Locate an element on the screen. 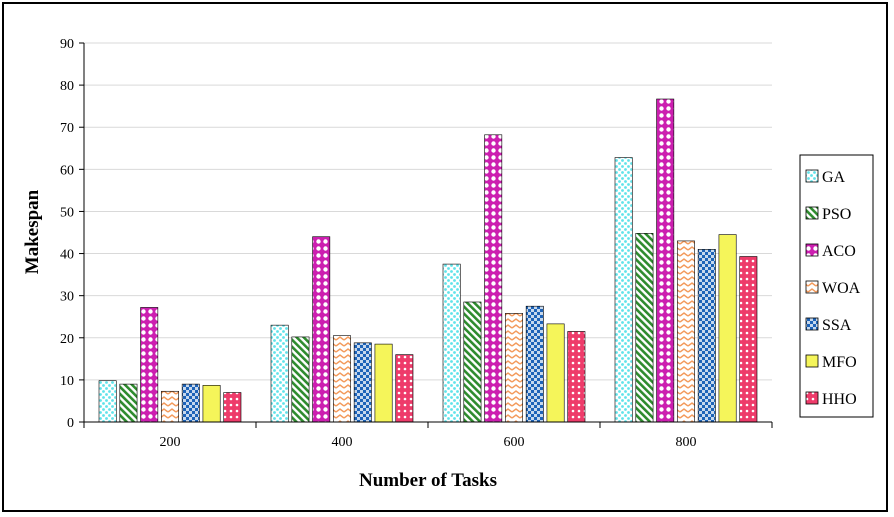 The image size is (894, 517). x-tick-label: 800 is located at coordinates (686, 442).